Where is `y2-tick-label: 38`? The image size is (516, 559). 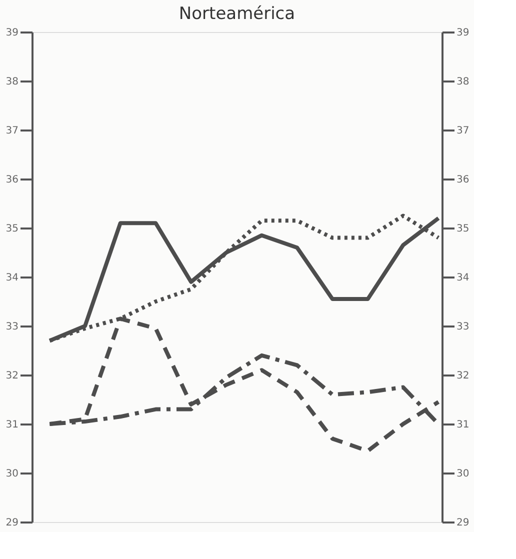 y2-tick-label: 38 is located at coordinates (463, 82).